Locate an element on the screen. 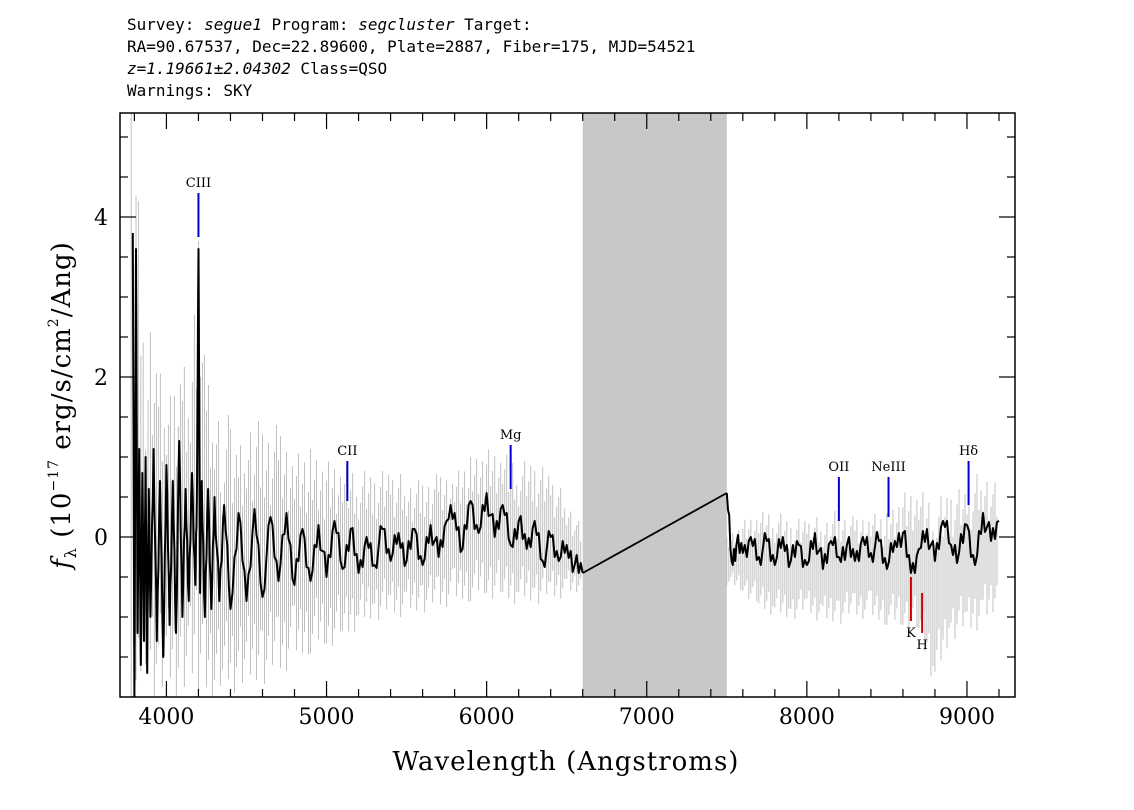  emission-line-label: OII is located at coordinates (838, 467).